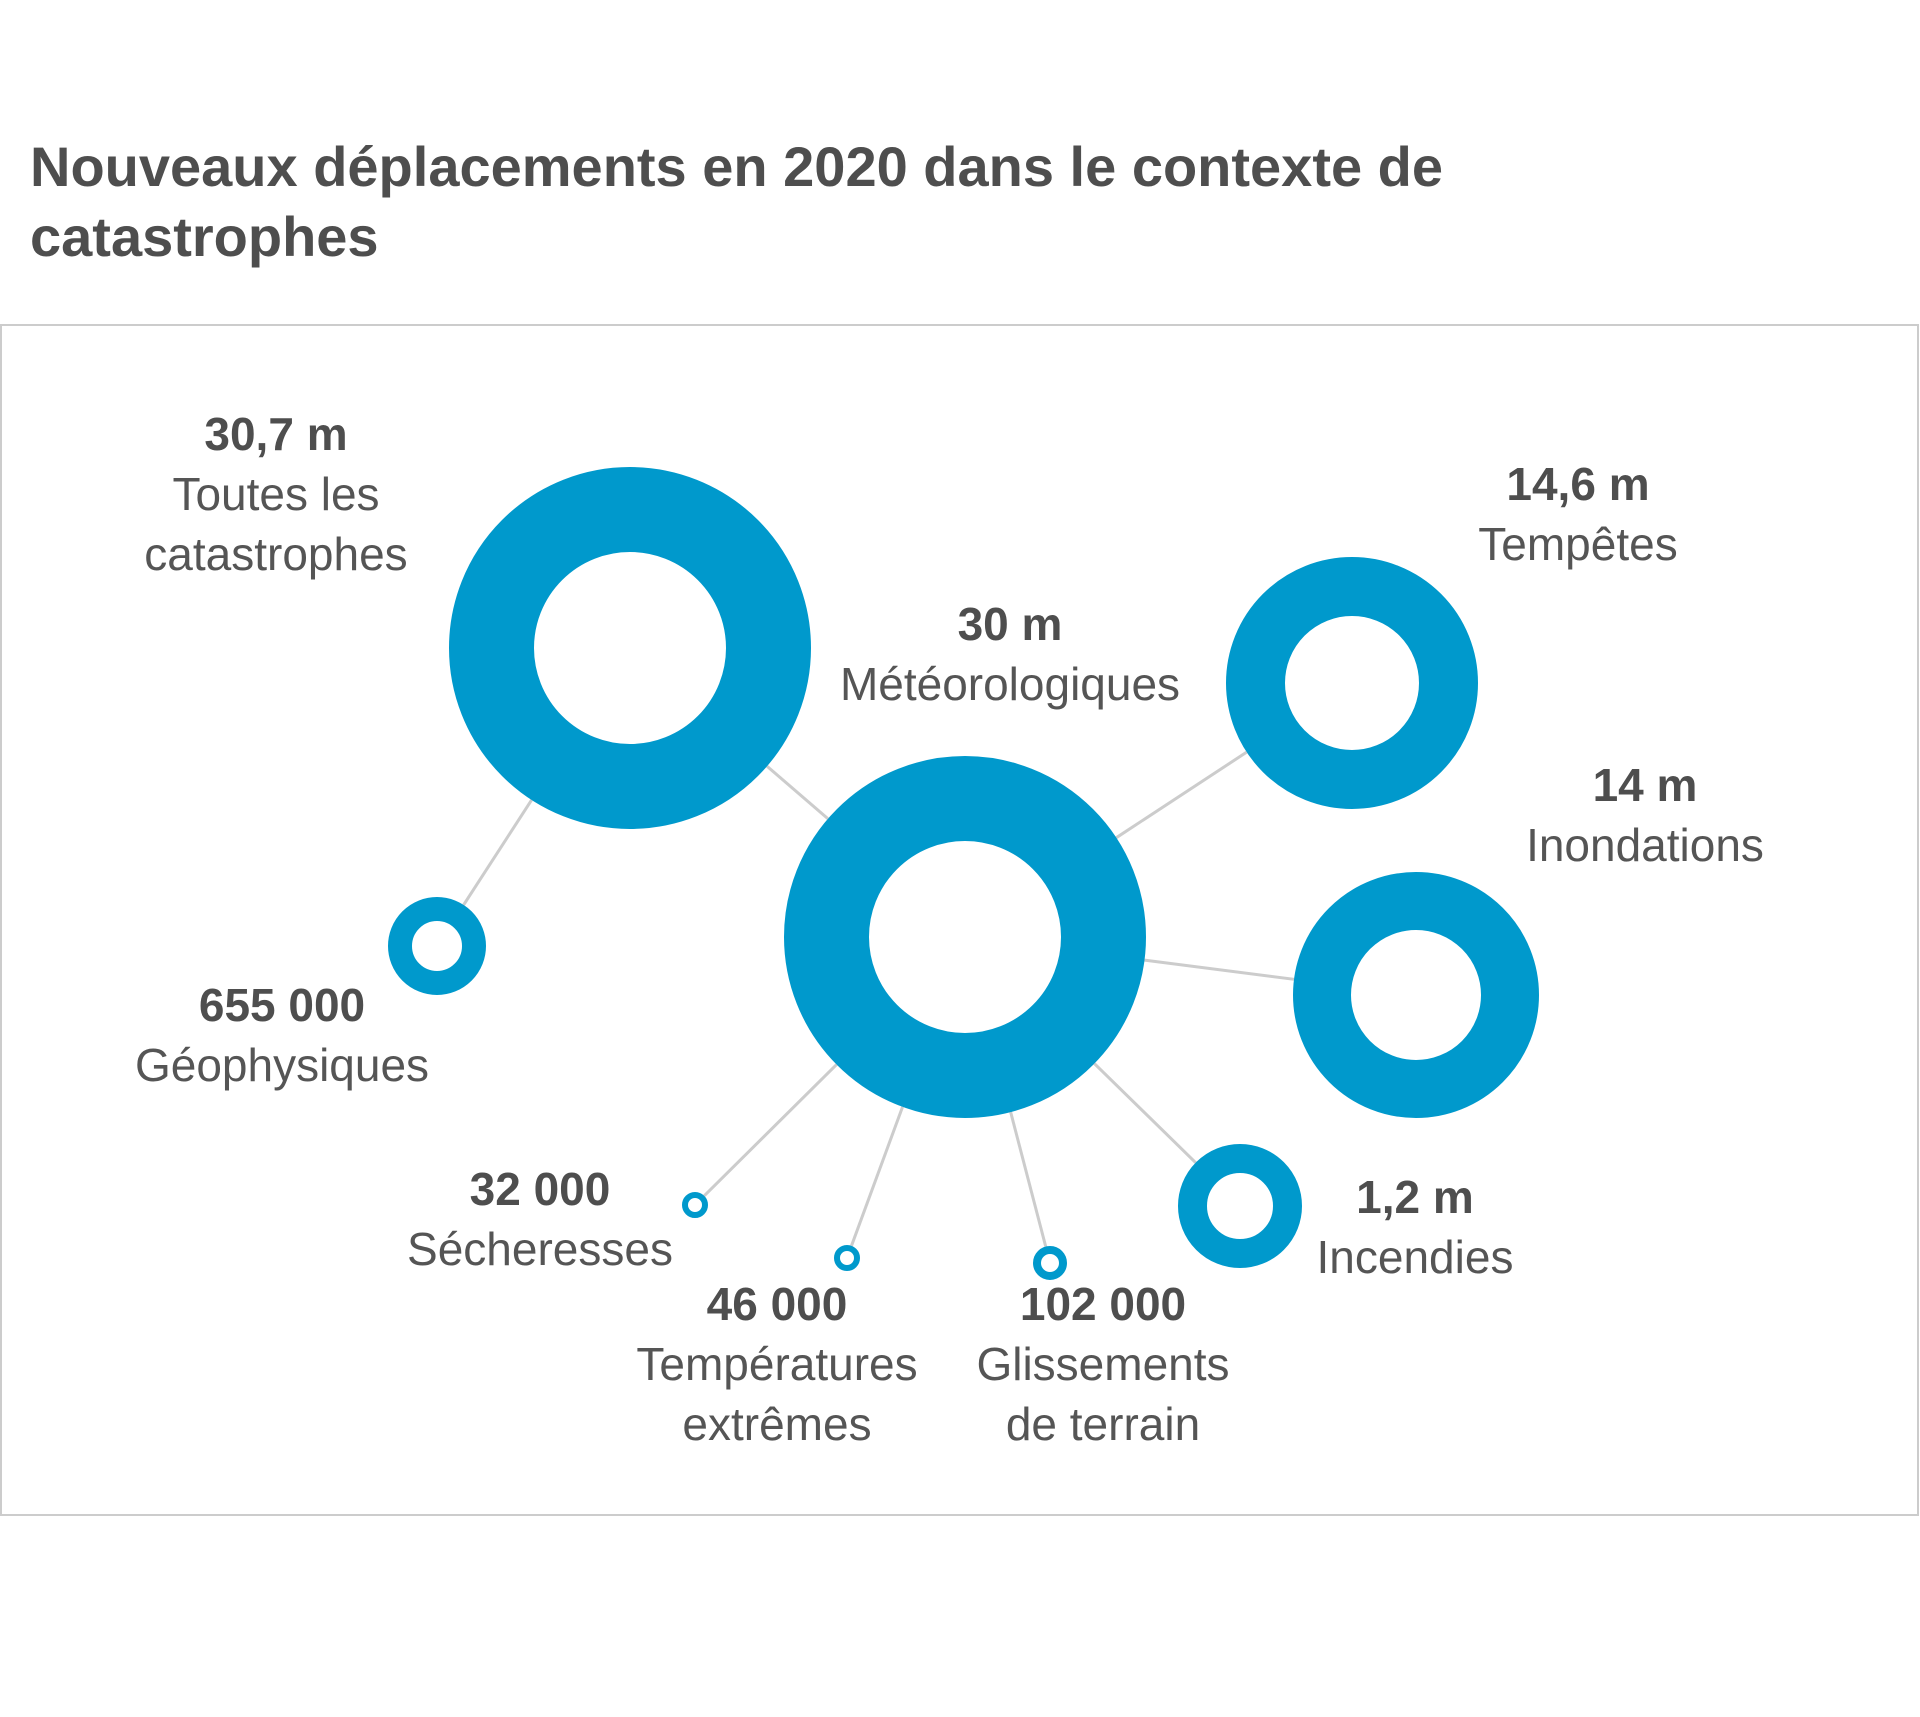 Image resolution: width=1920 pixels, height=1717 pixels. I want to click on value-label-meteo: 30 m, so click(1010, 624).